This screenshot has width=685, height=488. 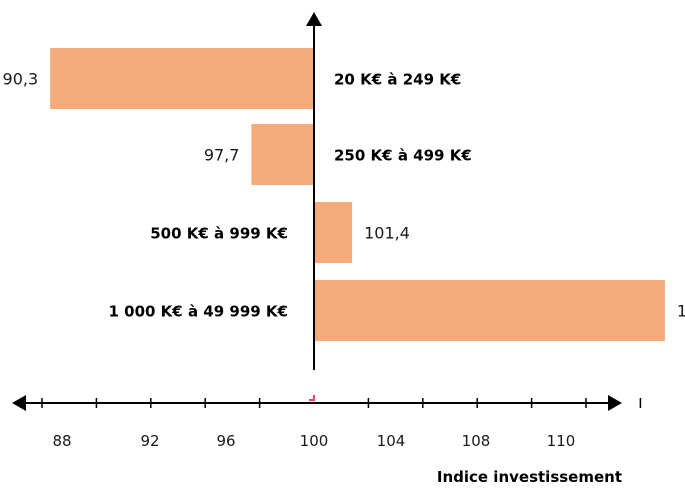 What do you see at coordinates (61, 441) in the screenshot?
I see `x-tick-label-88: 88` at bounding box center [61, 441].